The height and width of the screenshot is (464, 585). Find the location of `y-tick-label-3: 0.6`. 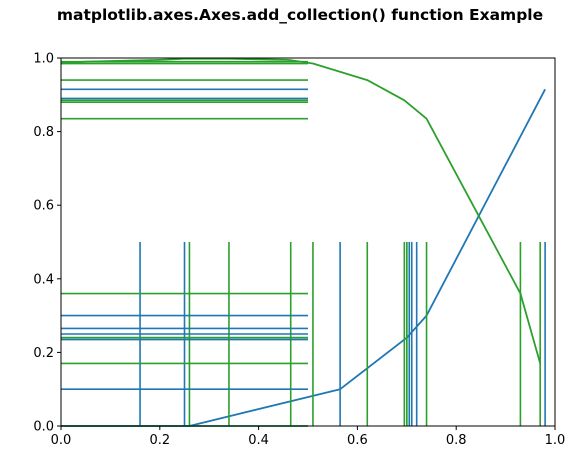

y-tick-label-3: 0.6 is located at coordinates (43, 206).